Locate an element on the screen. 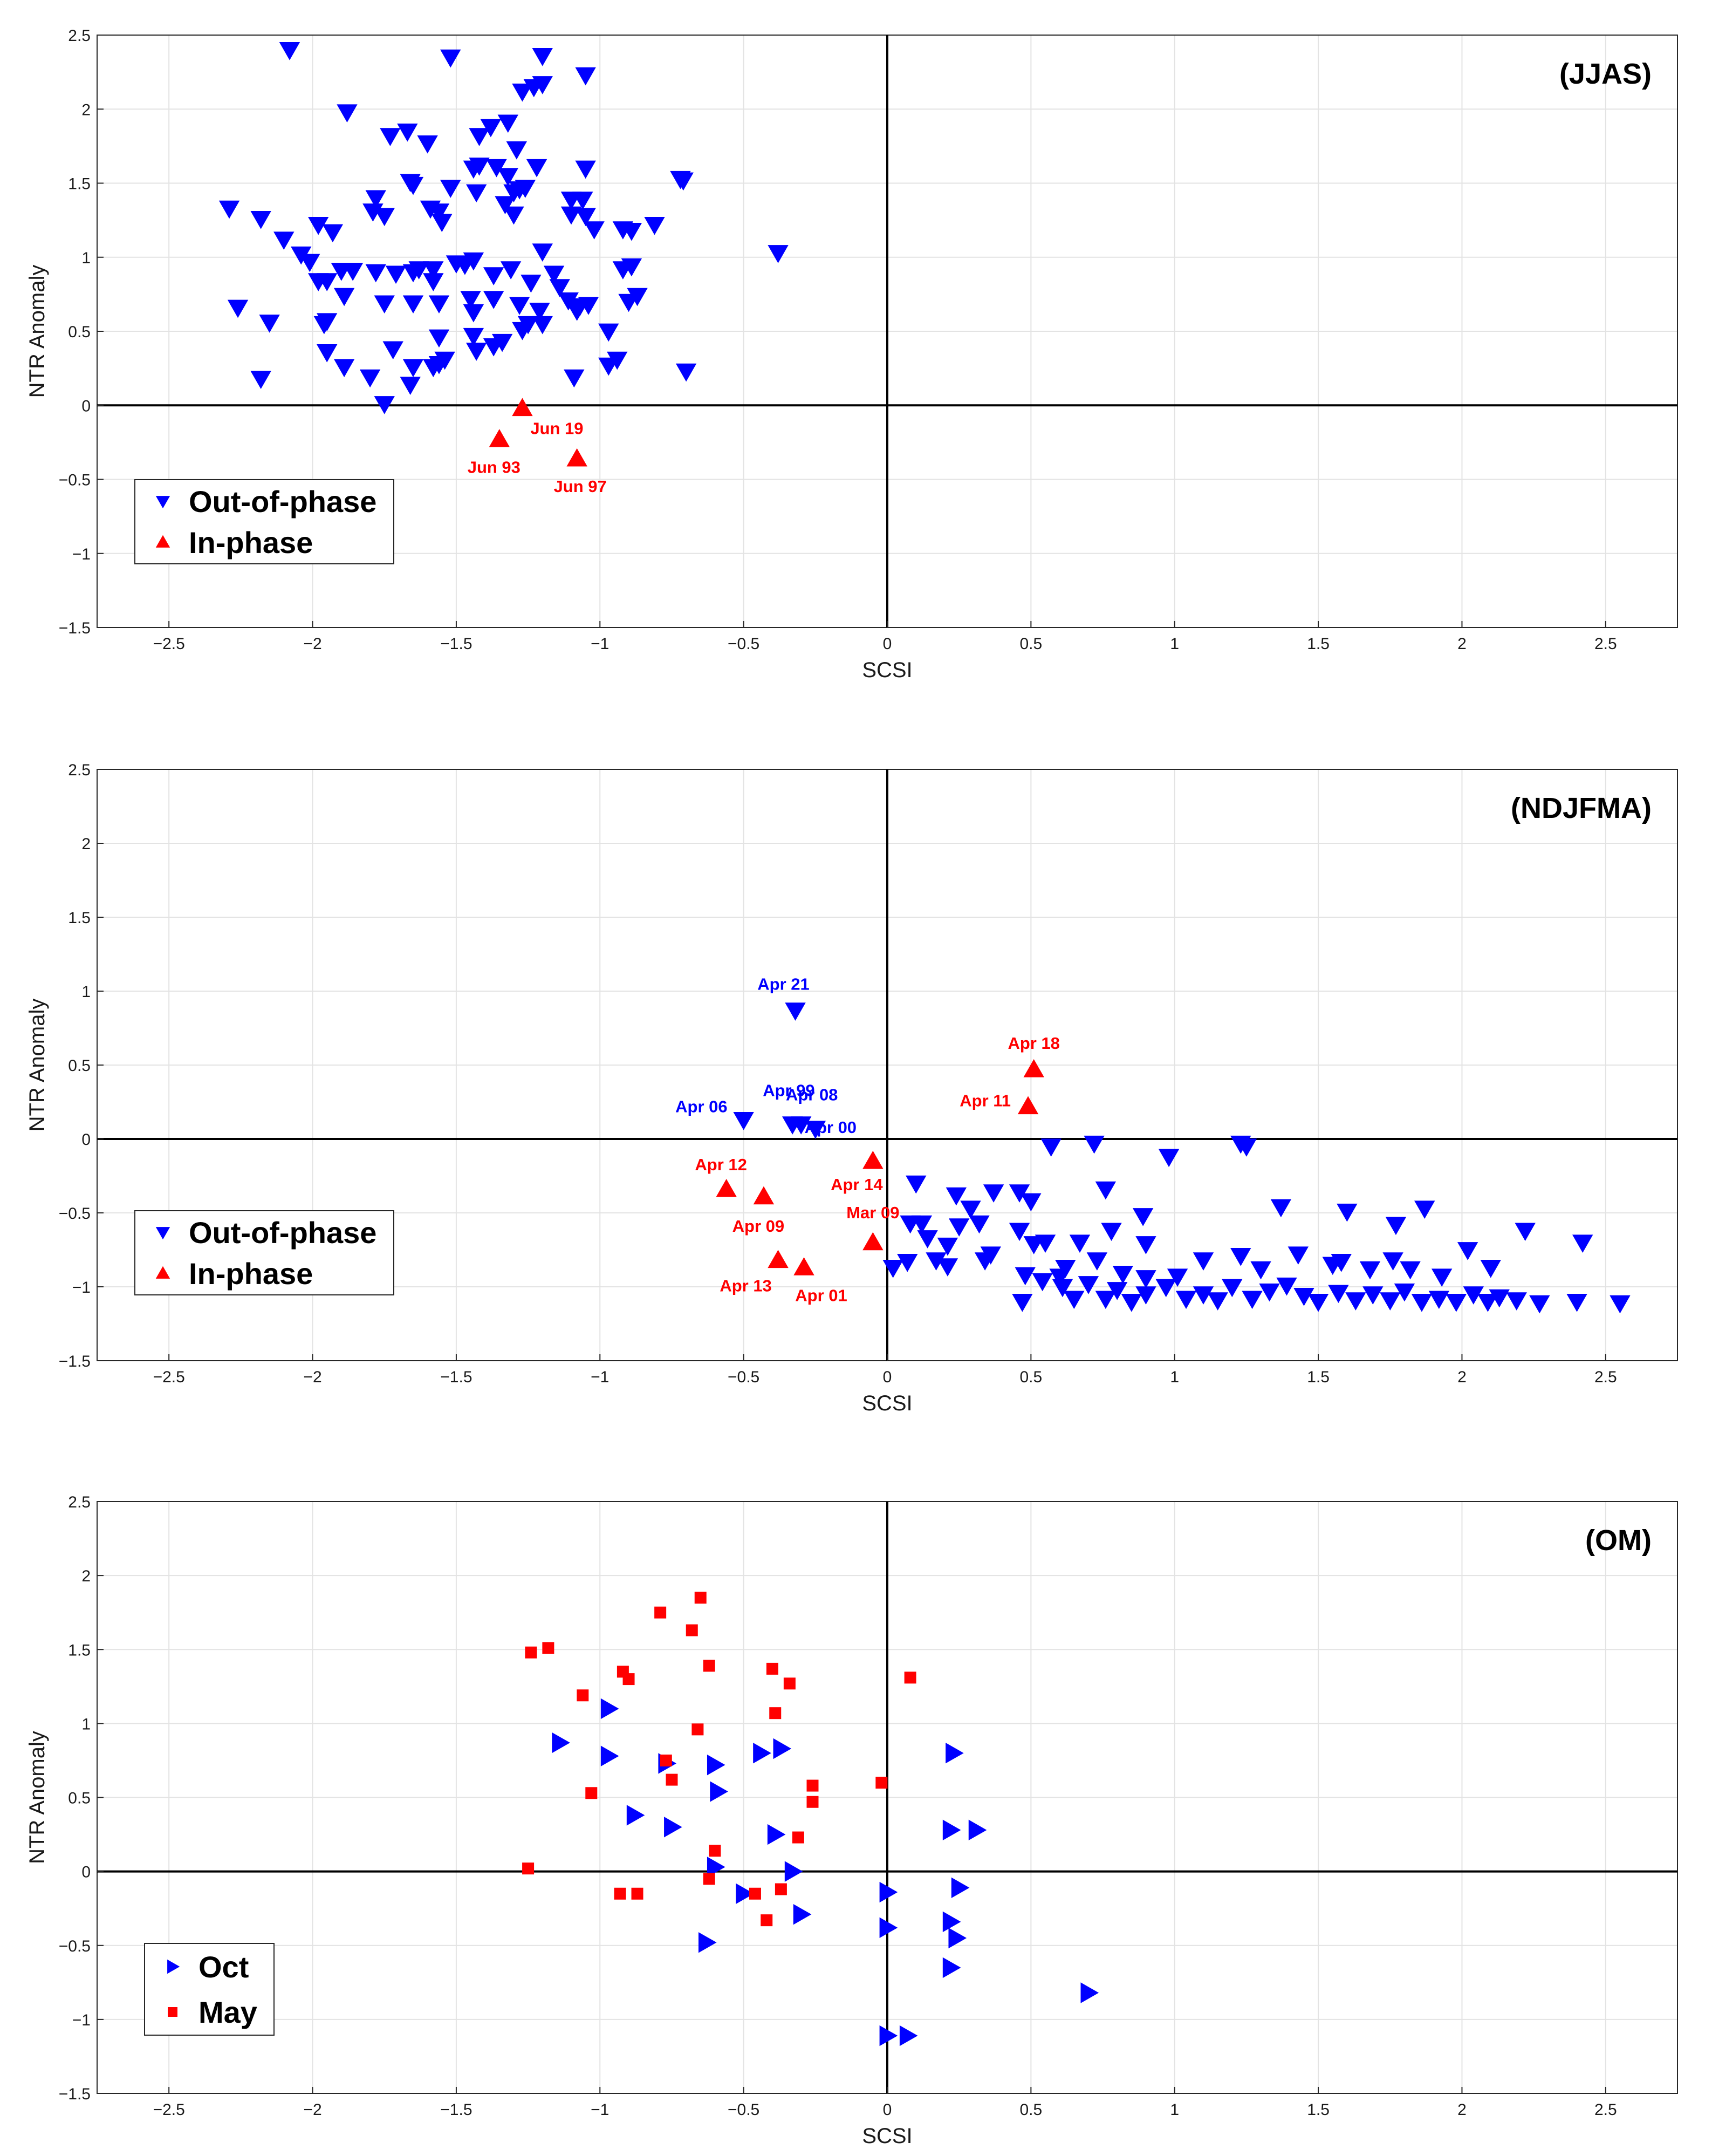 The image size is (1712, 2156). legend-marker is located at coordinates (163, 1272).